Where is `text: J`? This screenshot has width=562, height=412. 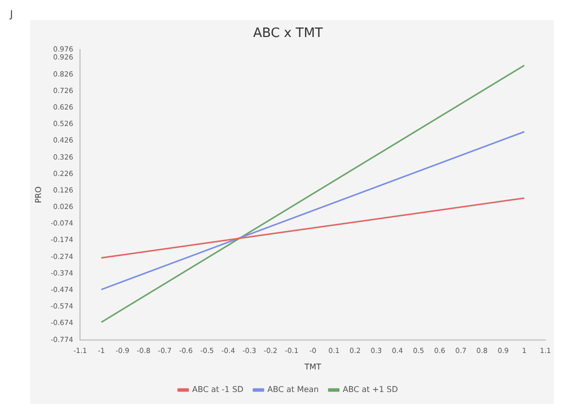 text: J is located at coordinates (11, 15).